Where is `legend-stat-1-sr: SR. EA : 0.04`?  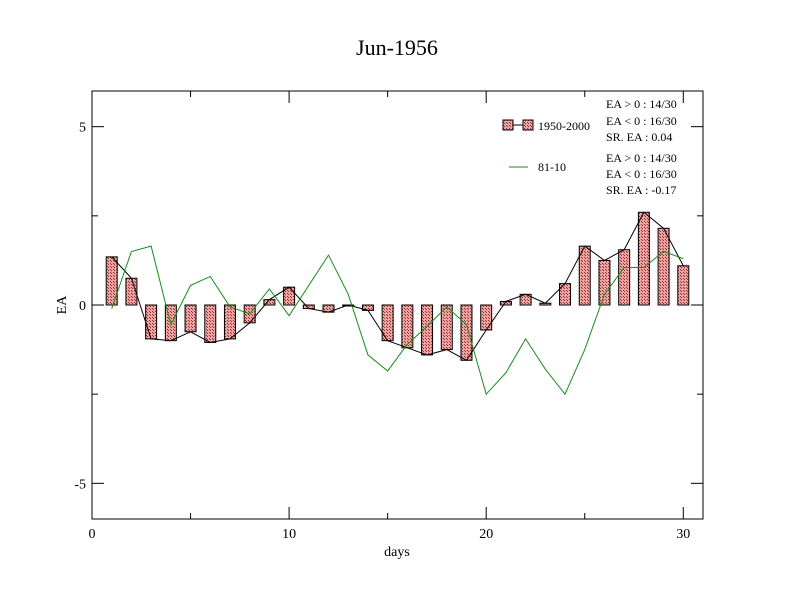 legend-stat-1-sr: SR. EA : 0.04 is located at coordinates (639, 137).